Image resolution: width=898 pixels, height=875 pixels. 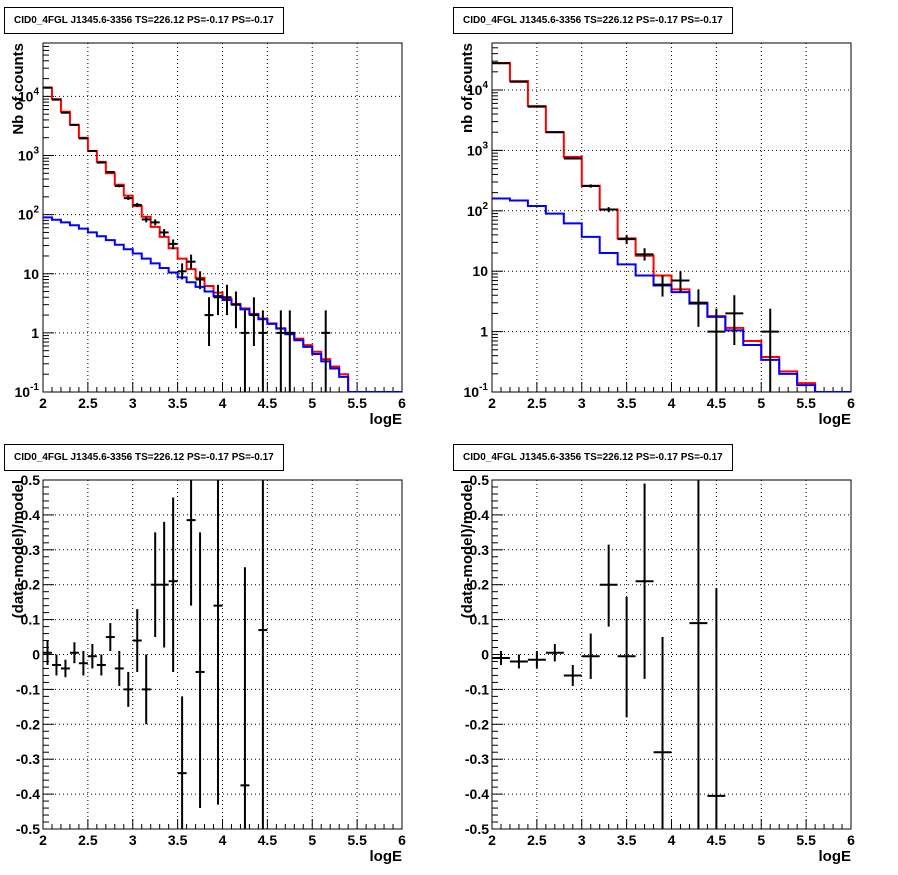 I want to click on y-tick-exponent: 2, so click(x=485, y=206).